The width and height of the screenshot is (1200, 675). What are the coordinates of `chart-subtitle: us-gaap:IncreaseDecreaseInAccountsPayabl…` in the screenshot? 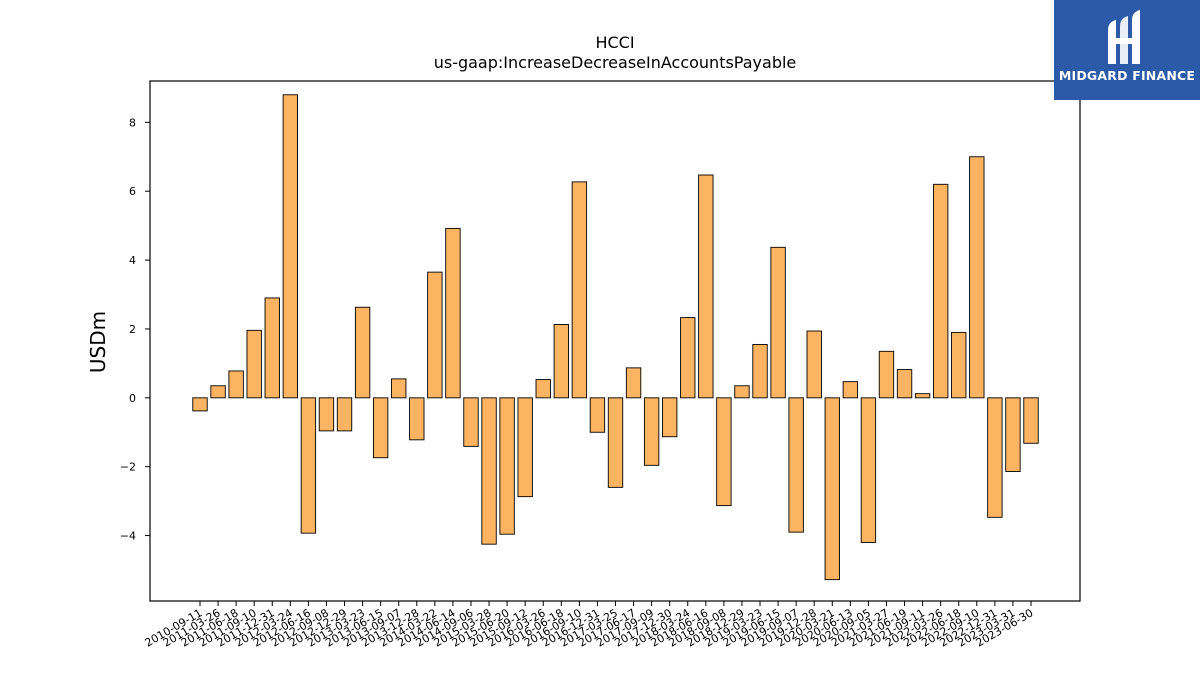 It's located at (615, 62).